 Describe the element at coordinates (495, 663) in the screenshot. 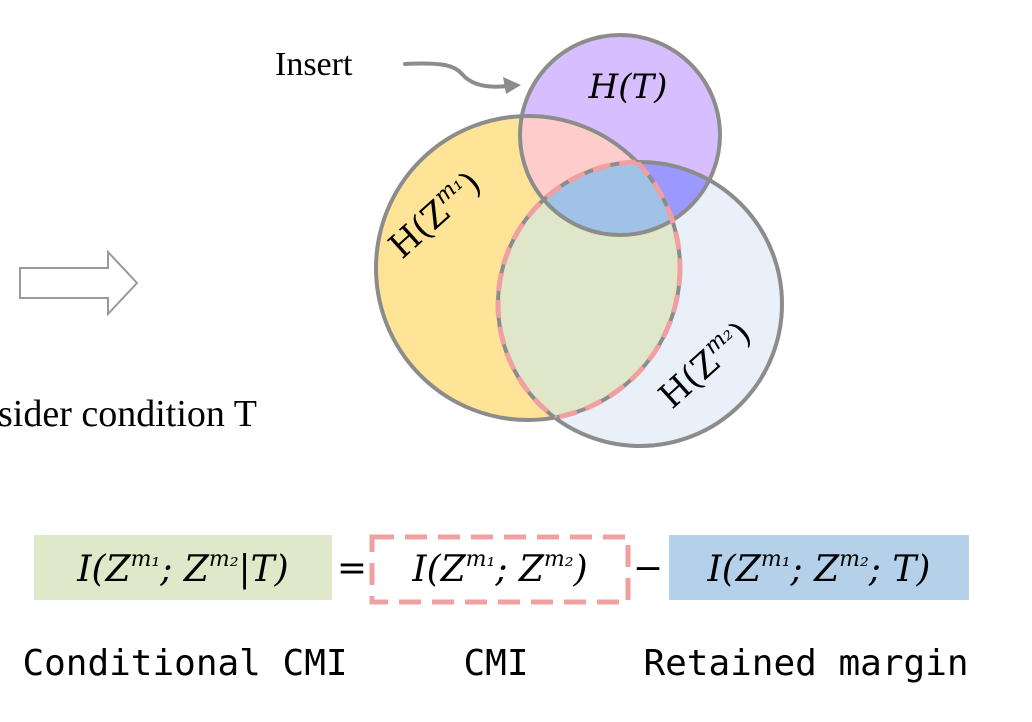

I see `cmi-caption: CMI` at that location.